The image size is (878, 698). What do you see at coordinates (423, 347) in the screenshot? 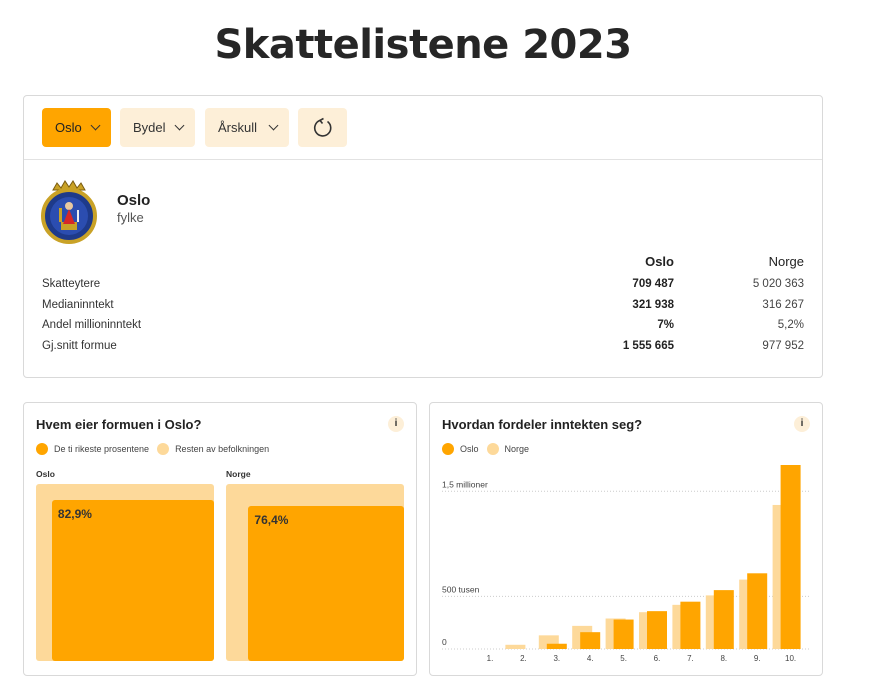
I see `stat-row: Gj.snitt formue 1 555 665 977 952` at bounding box center [423, 347].